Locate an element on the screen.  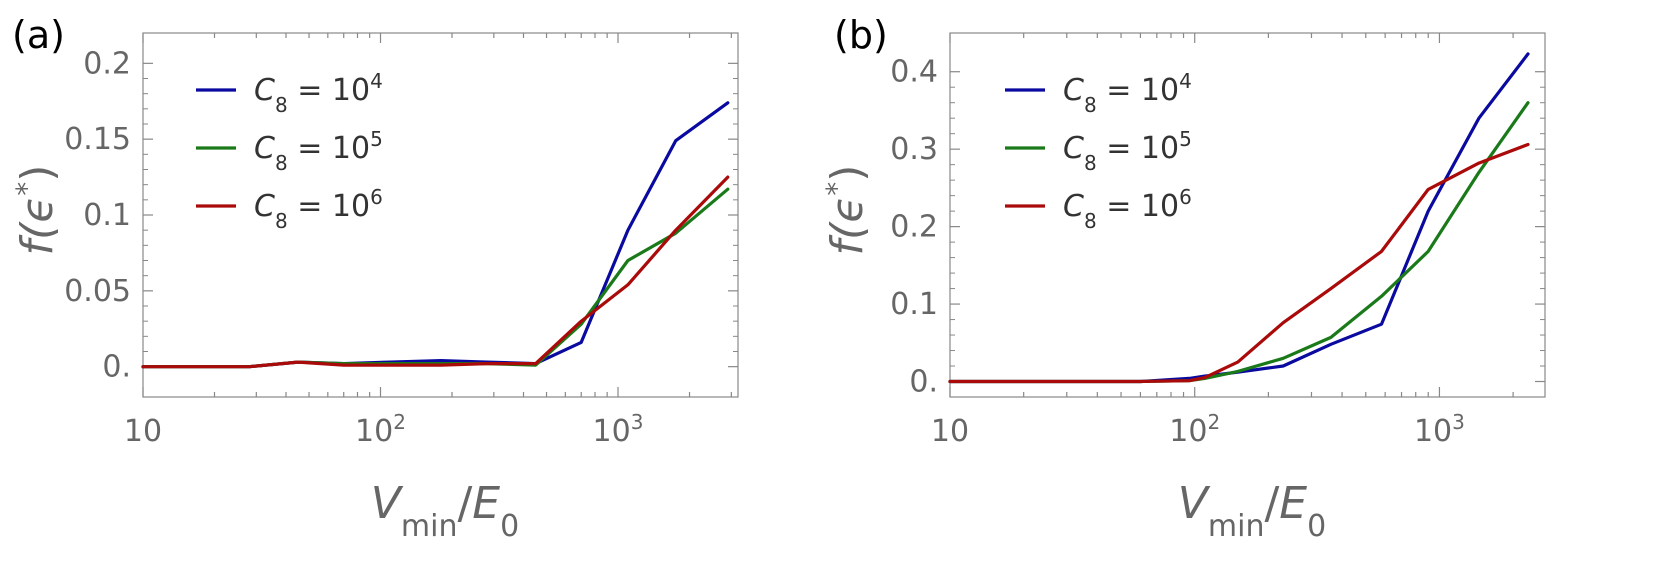
panel-label-b: (b) is located at coordinates (861, 35).